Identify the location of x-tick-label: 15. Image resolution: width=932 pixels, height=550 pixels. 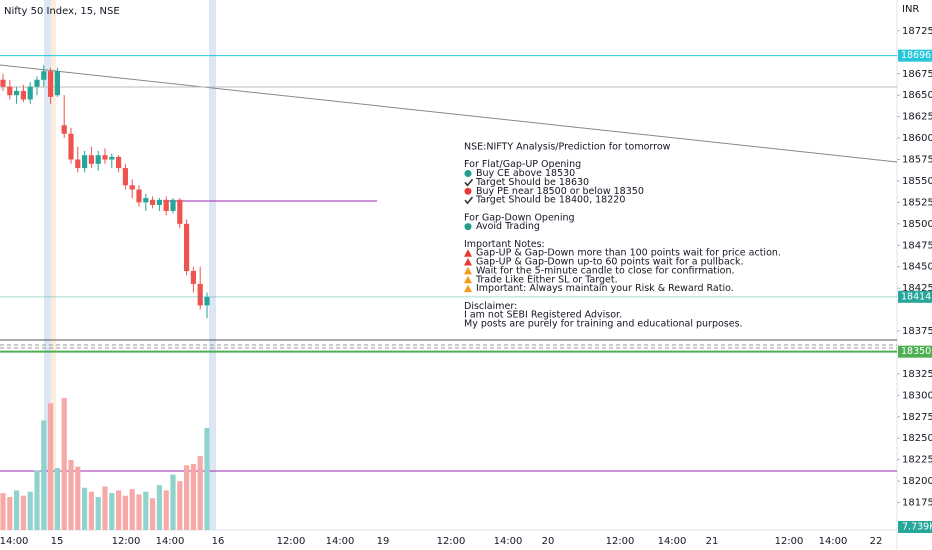
(57, 541).